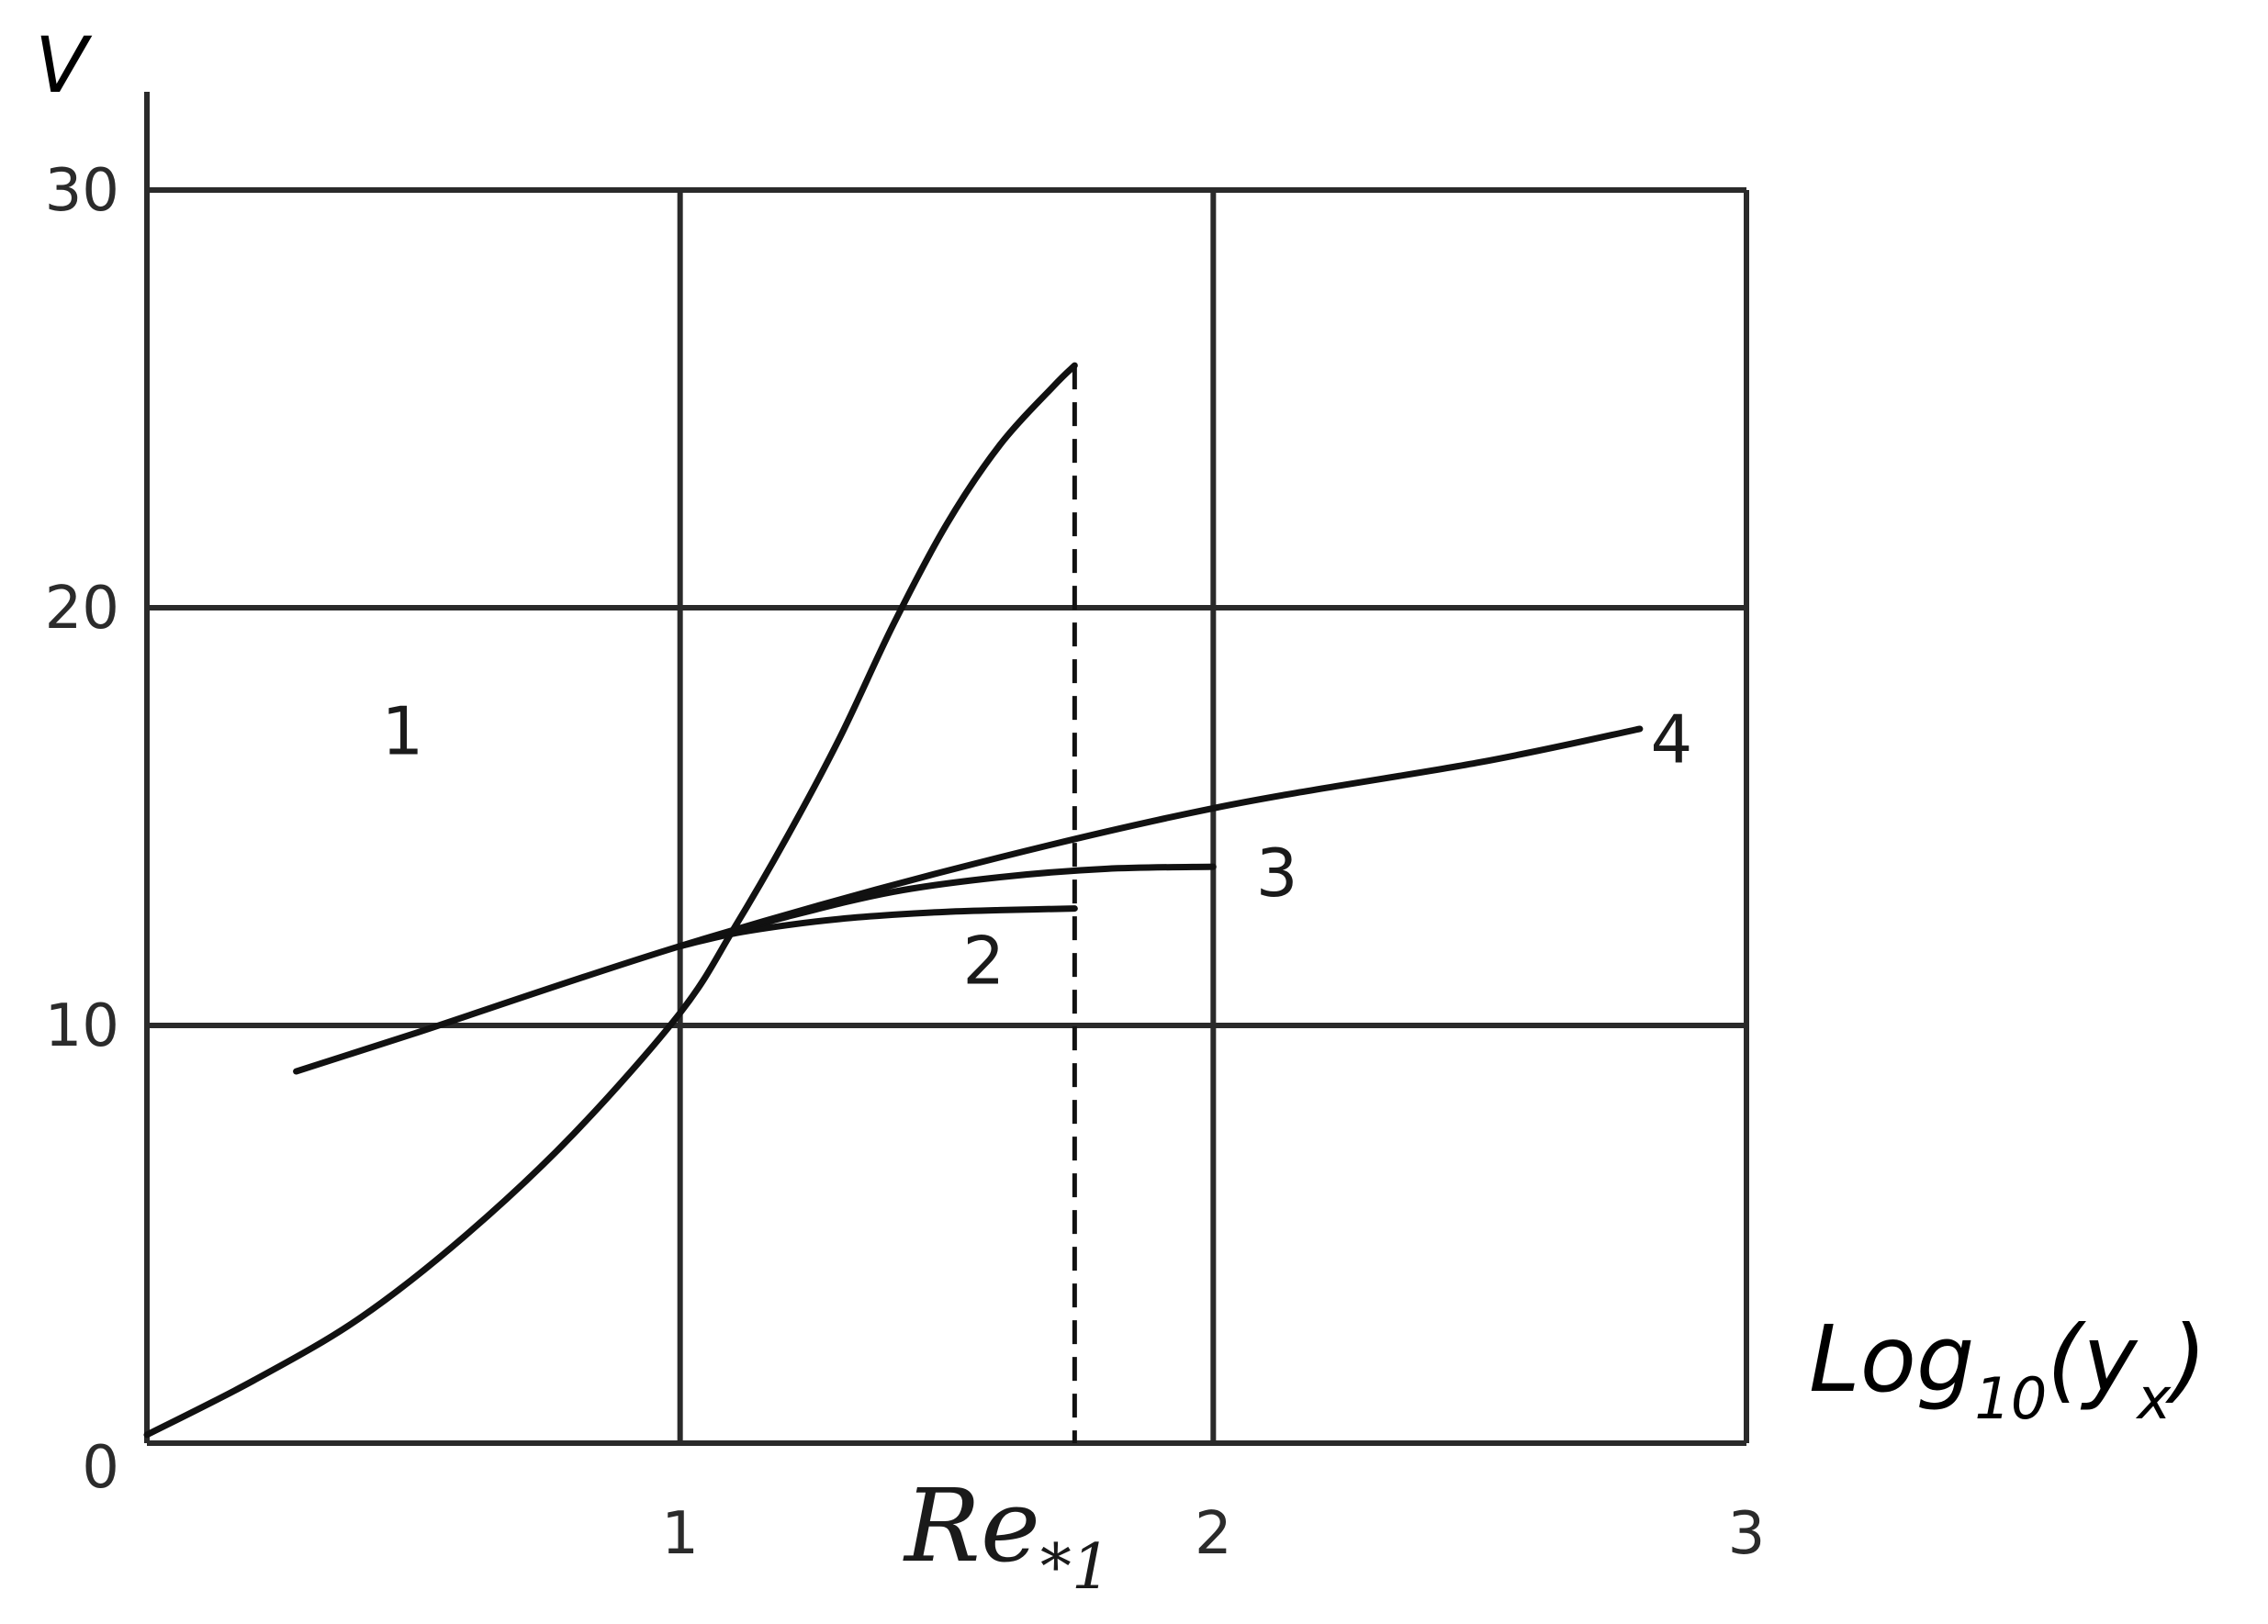 This screenshot has width=2268, height=1624. Describe the element at coordinates (1891, 1359) in the screenshot. I see `x-axis-title-log: Log` at that location.